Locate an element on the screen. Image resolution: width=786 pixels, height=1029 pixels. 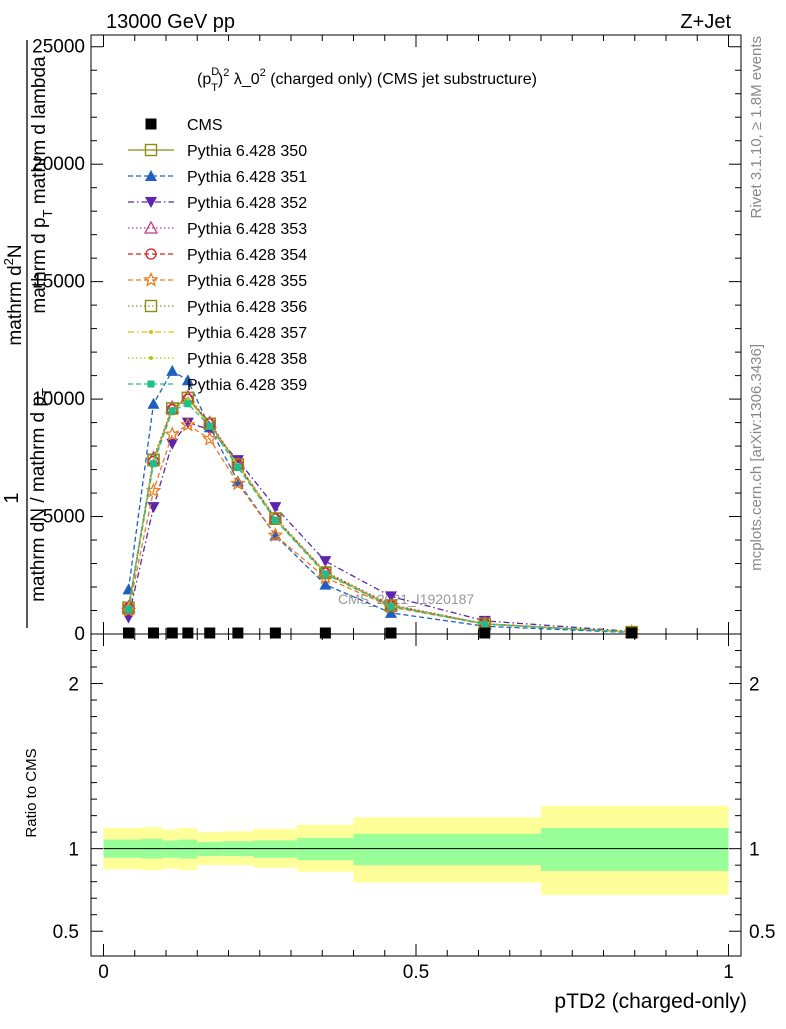
main-y-tick-label: 0 is located at coordinates (79, 634).